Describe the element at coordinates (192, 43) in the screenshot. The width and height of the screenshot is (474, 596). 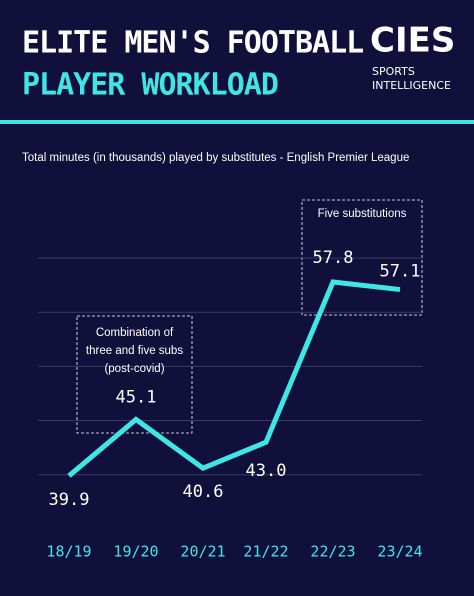
I see `chart-title: ELITE MEN'S FOOTBALL` at that location.